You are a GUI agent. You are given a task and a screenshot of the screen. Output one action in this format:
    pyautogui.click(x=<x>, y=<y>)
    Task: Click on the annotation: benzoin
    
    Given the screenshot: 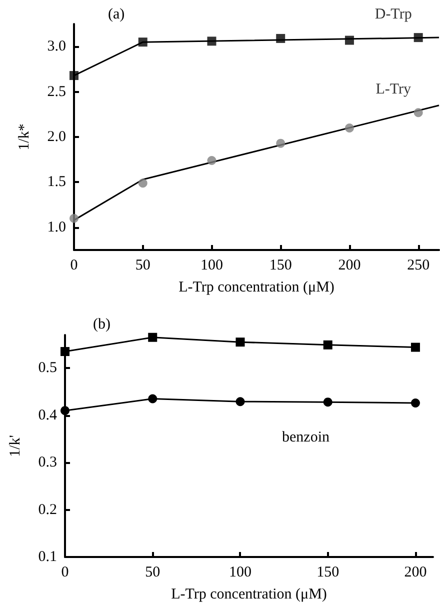 What is the action you would take?
    pyautogui.click(x=306, y=438)
    